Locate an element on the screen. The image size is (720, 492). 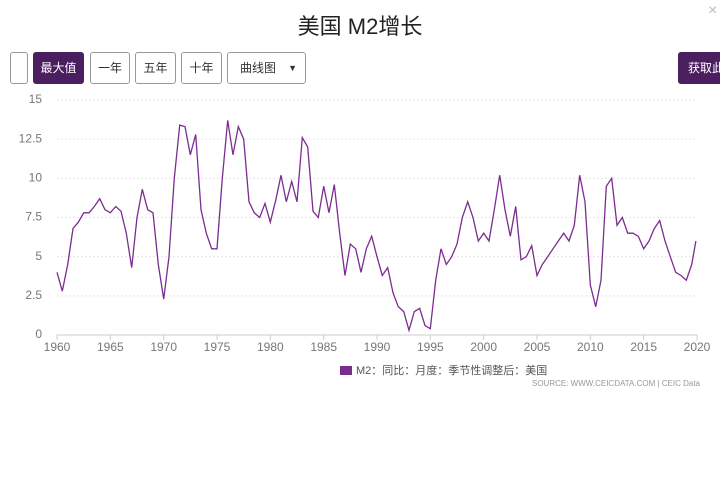
dropdown-label: 曲线图 is located at coordinates (258, 68).